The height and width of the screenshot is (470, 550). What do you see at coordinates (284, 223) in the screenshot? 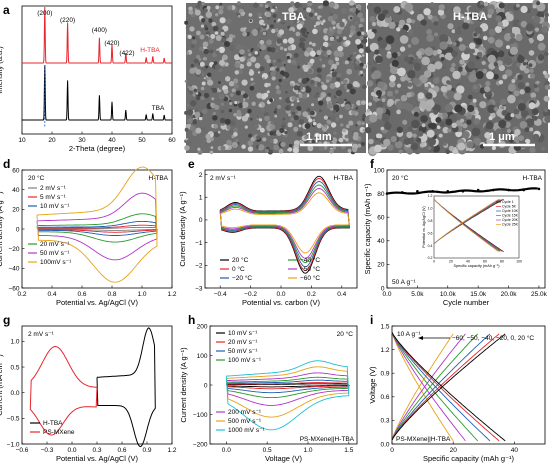
I see `cv-temp-curve-−50 °C` at bounding box center [284, 223].